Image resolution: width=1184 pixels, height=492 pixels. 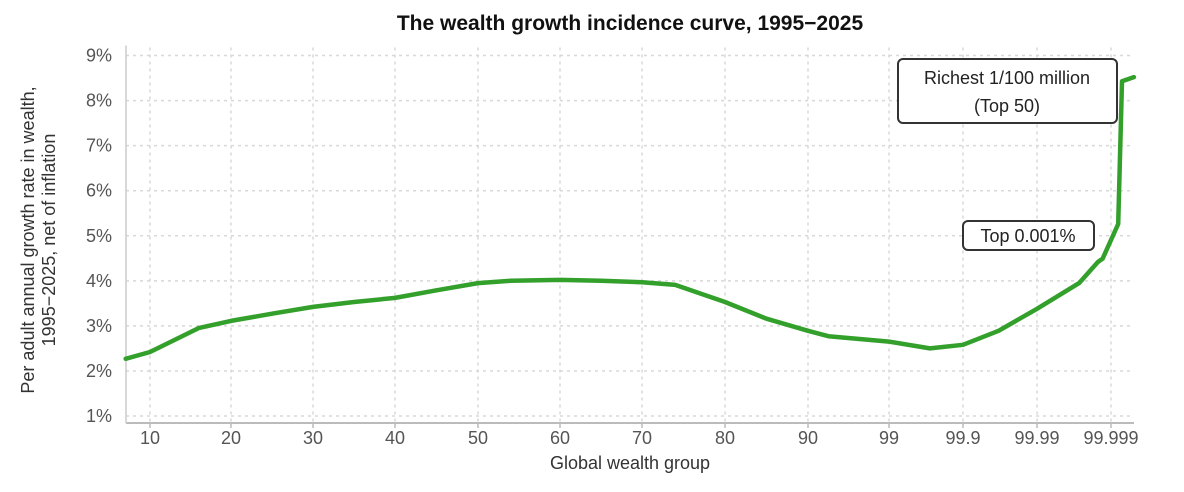 What do you see at coordinates (889, 438) in the screenshot?
I see `x-tick-label: 99` at bounding box center [889, 438].